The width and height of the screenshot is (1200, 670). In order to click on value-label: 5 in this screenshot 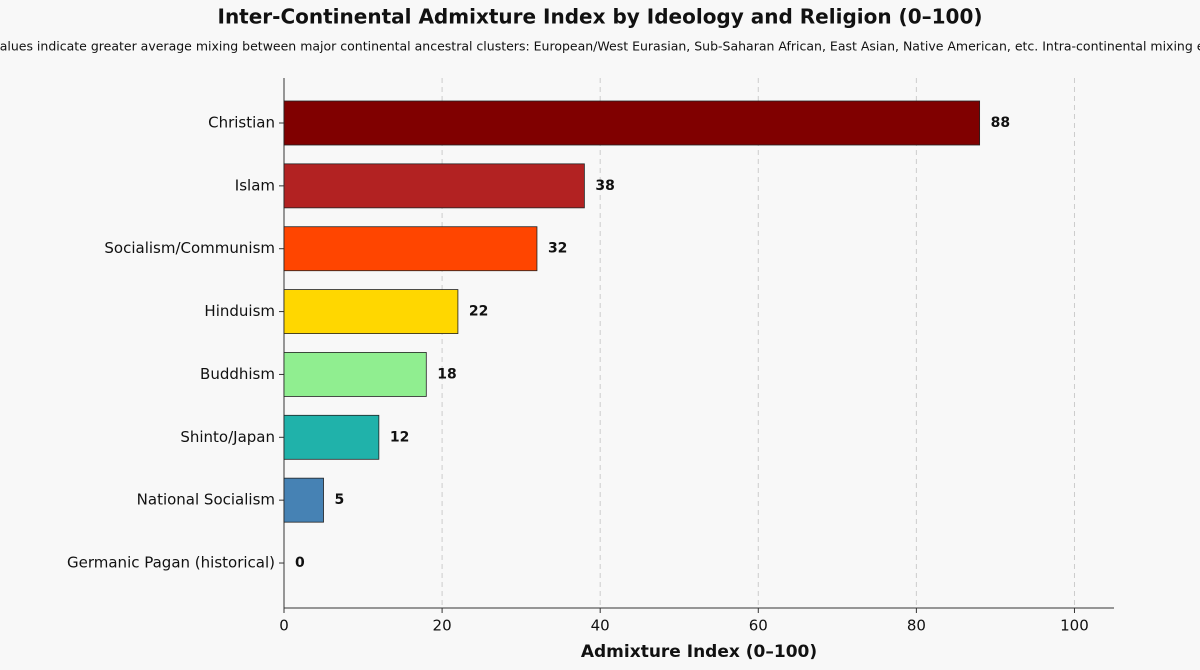, I will do `click(340, 500)`.